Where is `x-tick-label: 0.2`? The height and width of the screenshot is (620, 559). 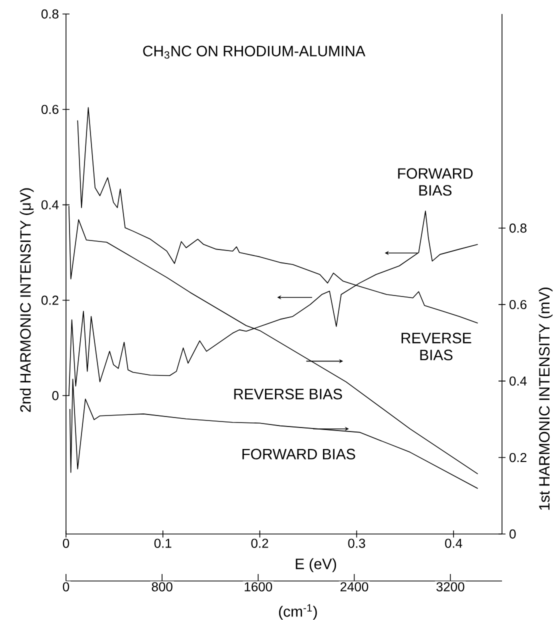
x-tick-label: 0.2 is located at coordinates (259, 543).